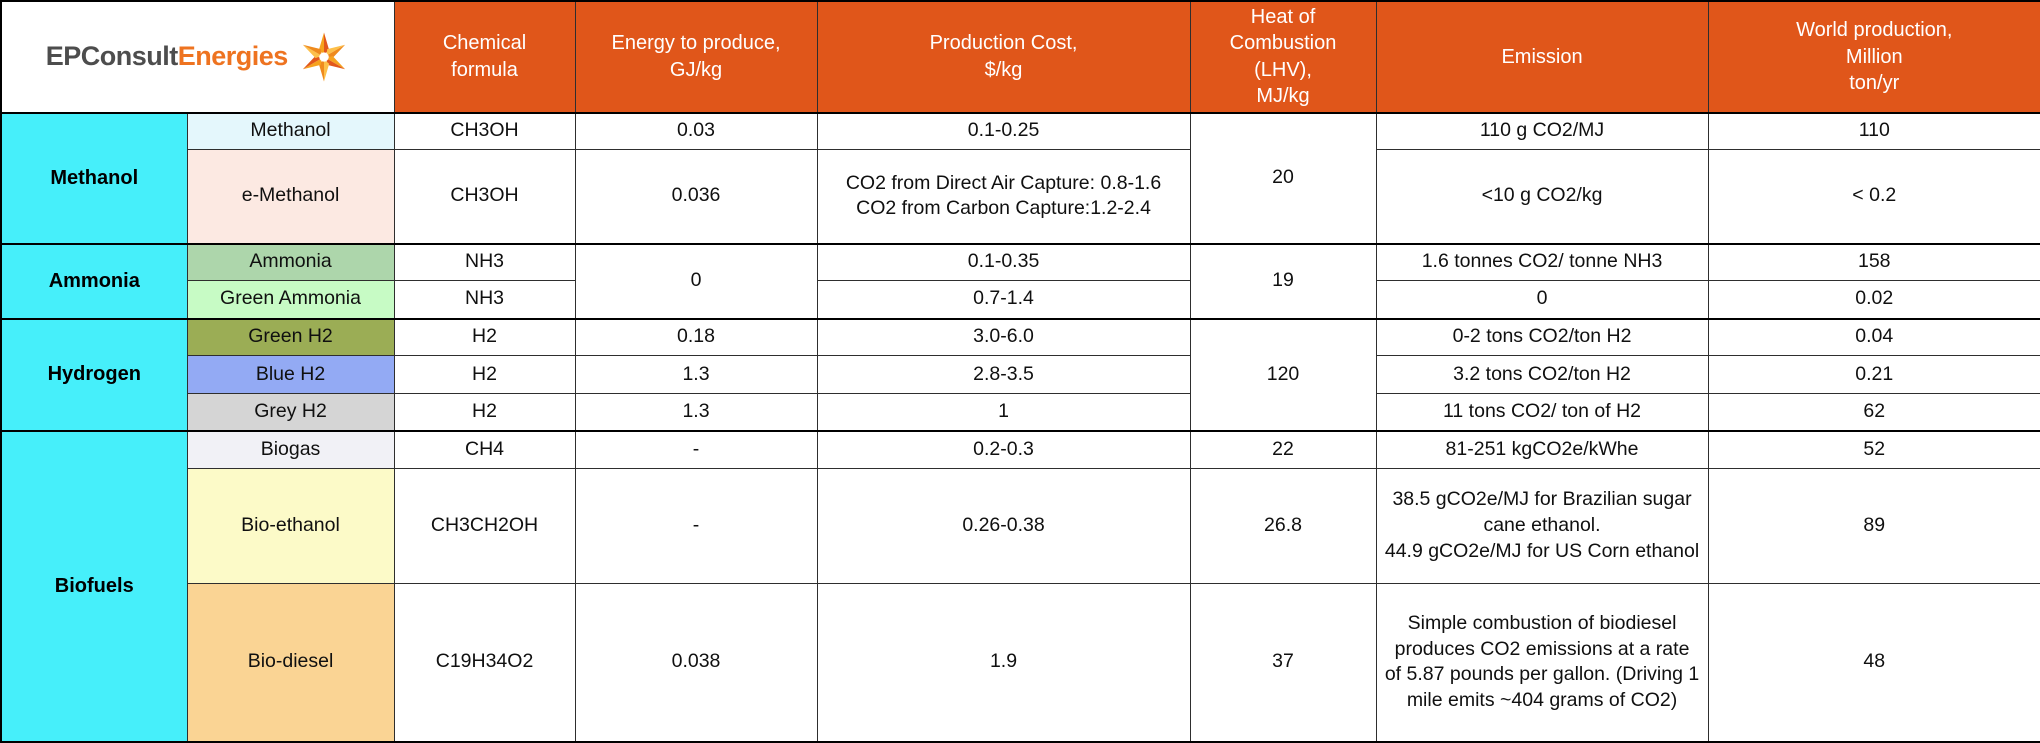  What do you see at coordinates (1873, 663) in the screenshot?
I see `production-bio-diesel: 48` at bounding box center [1873, 663].